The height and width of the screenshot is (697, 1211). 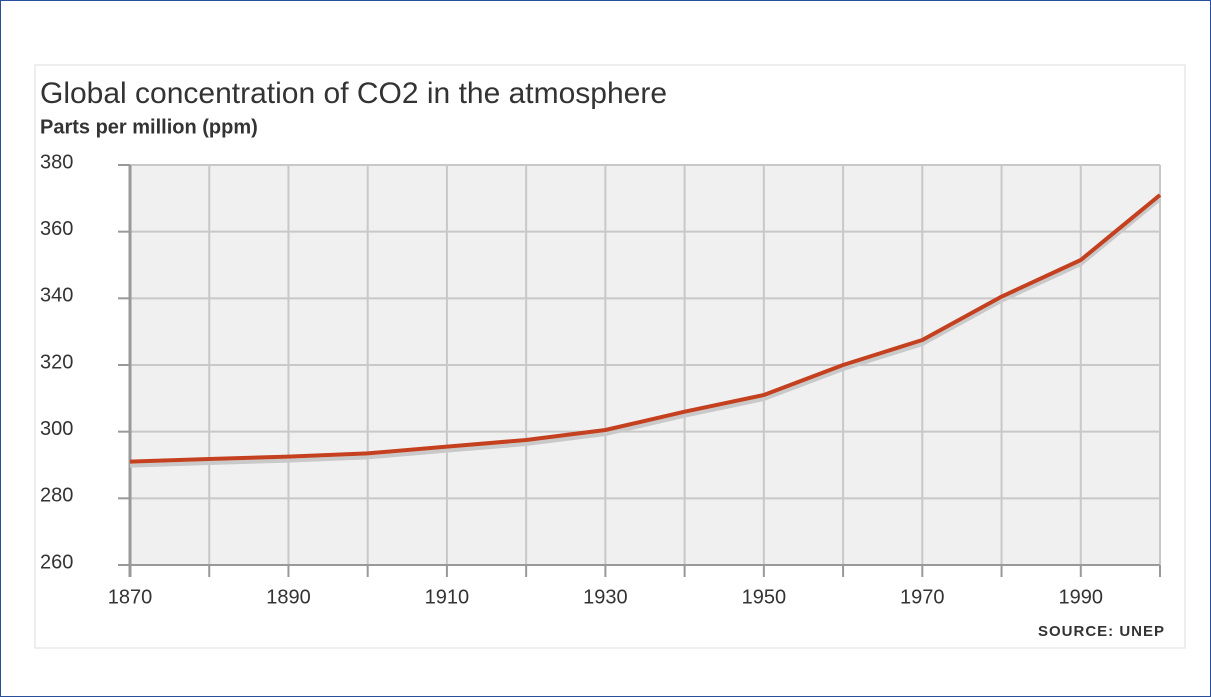 I want to click on y-tick-label: 340, so click(x=56, y=296).